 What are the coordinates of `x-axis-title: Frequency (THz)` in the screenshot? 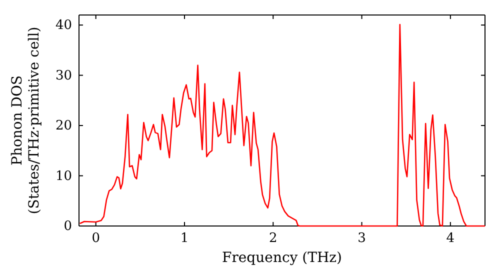 It's located at (282, 258).